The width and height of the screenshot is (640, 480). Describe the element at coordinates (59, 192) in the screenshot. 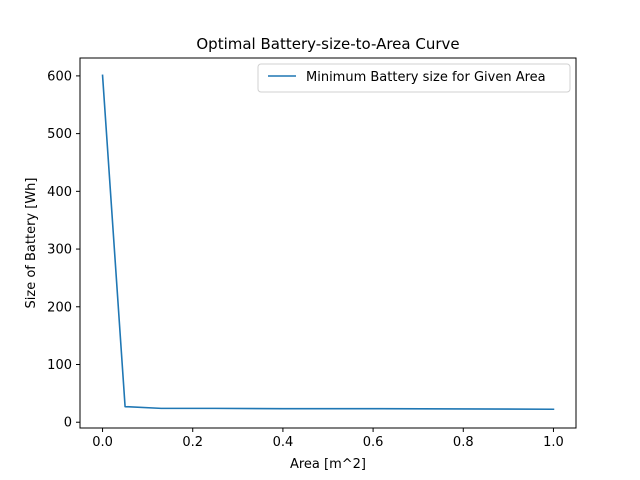

I see `y-tick-label: 400` at that location.